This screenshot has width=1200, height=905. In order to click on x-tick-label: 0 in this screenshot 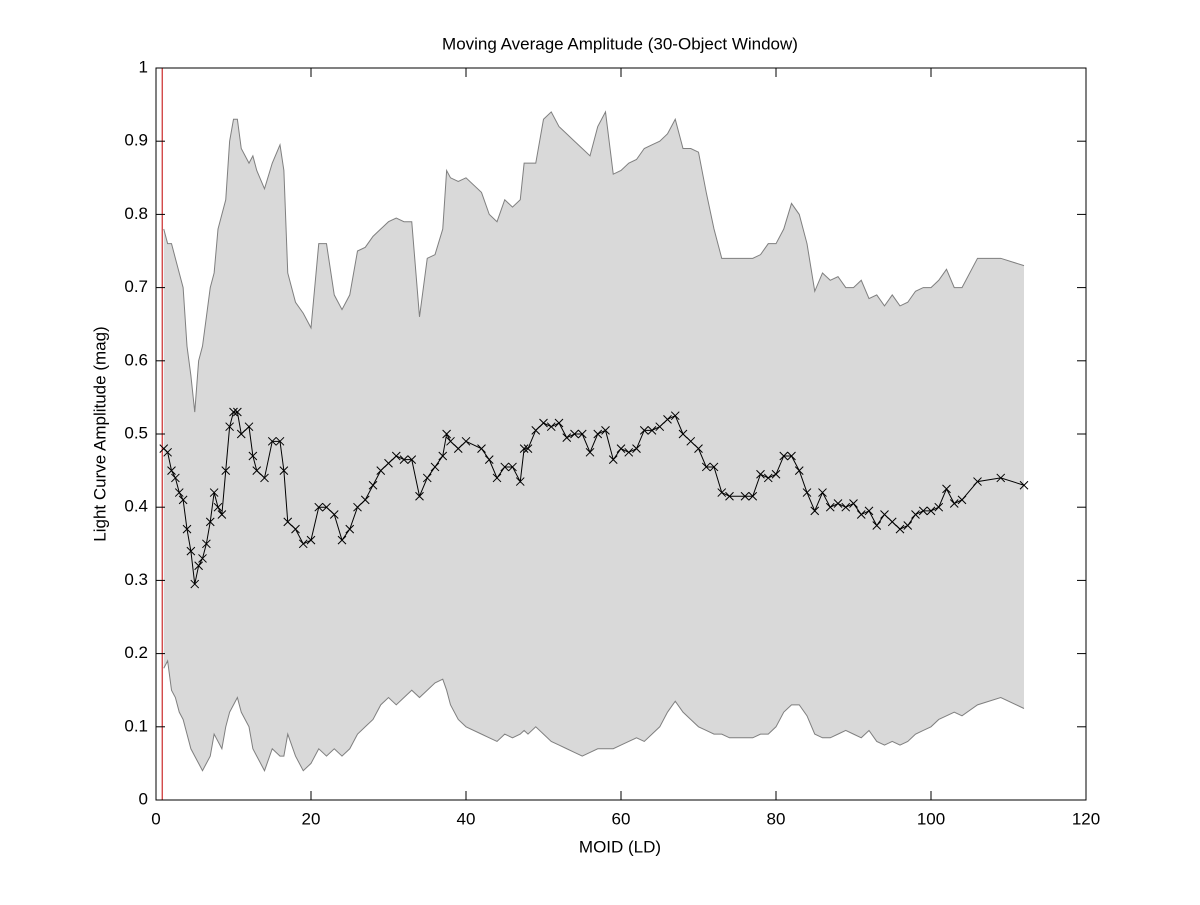, I will do `click(155, 818)`.